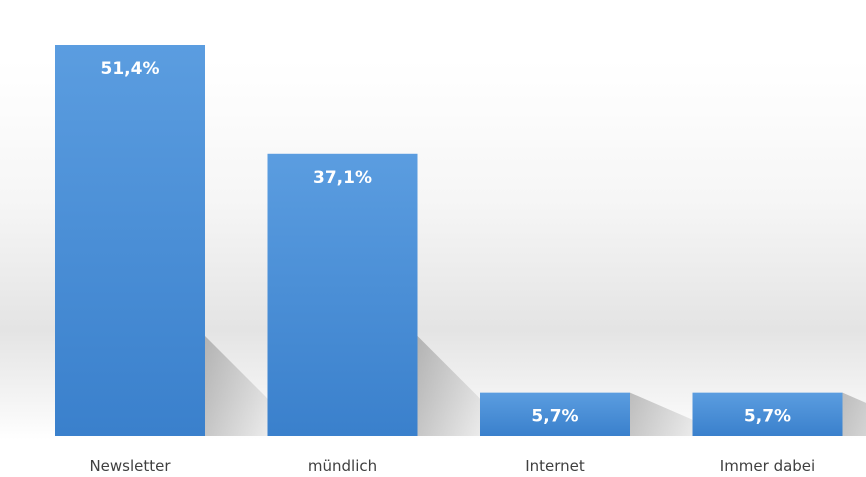 Image resolution: width=866 pixels, height=477 pixels. I want to click on category-label: Immer dabei, so click(767, 466).